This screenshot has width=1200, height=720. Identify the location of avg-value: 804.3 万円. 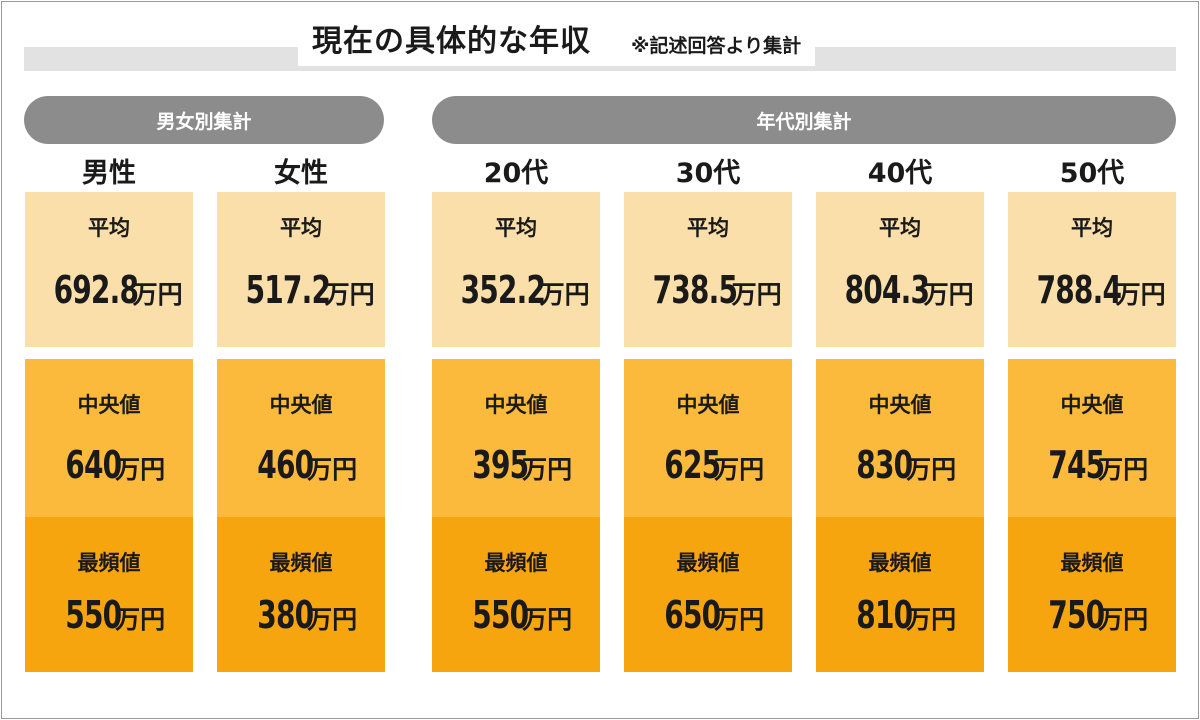
(900, 290).